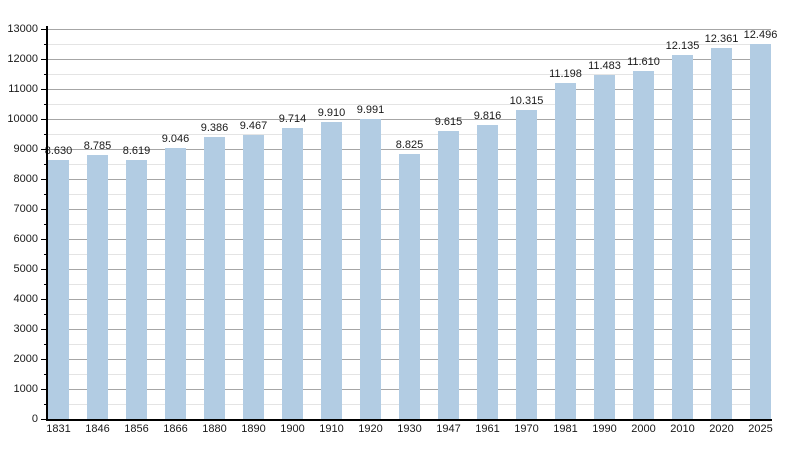 Image resolution: width=800 pixels, height=450 pixels. Describe the element at coordinates (214, 429) in the screenshot. I see `x-tick-label: 1880` at that location.